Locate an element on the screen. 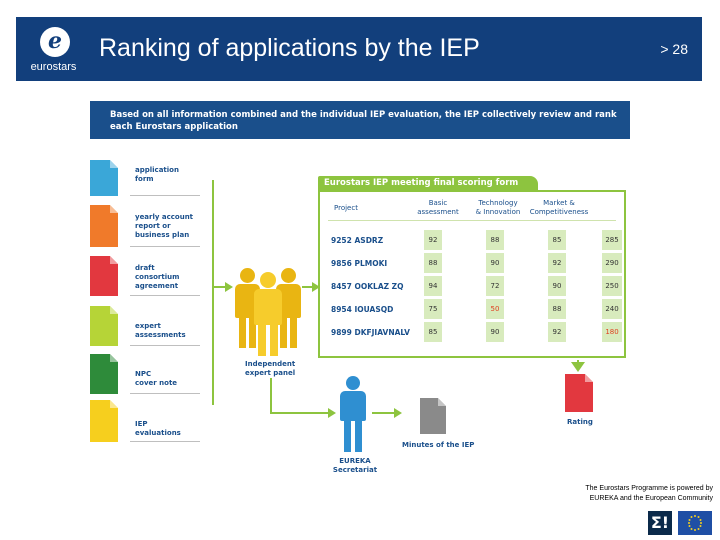 The height and width of the screenshot is (540, 720). doc-label-2: evaluations is located at coordinates (158, 433).